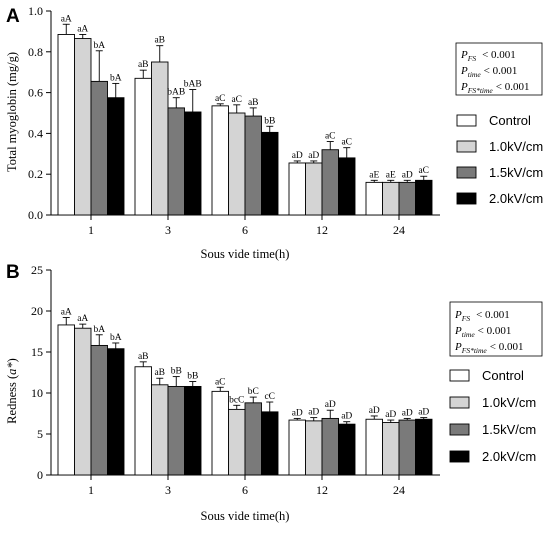 The height and width of the screenshot is (534, 550). Describe the element at coordinates (236, 400) in the screenshot. I see `significance-label: bcC` at that location.